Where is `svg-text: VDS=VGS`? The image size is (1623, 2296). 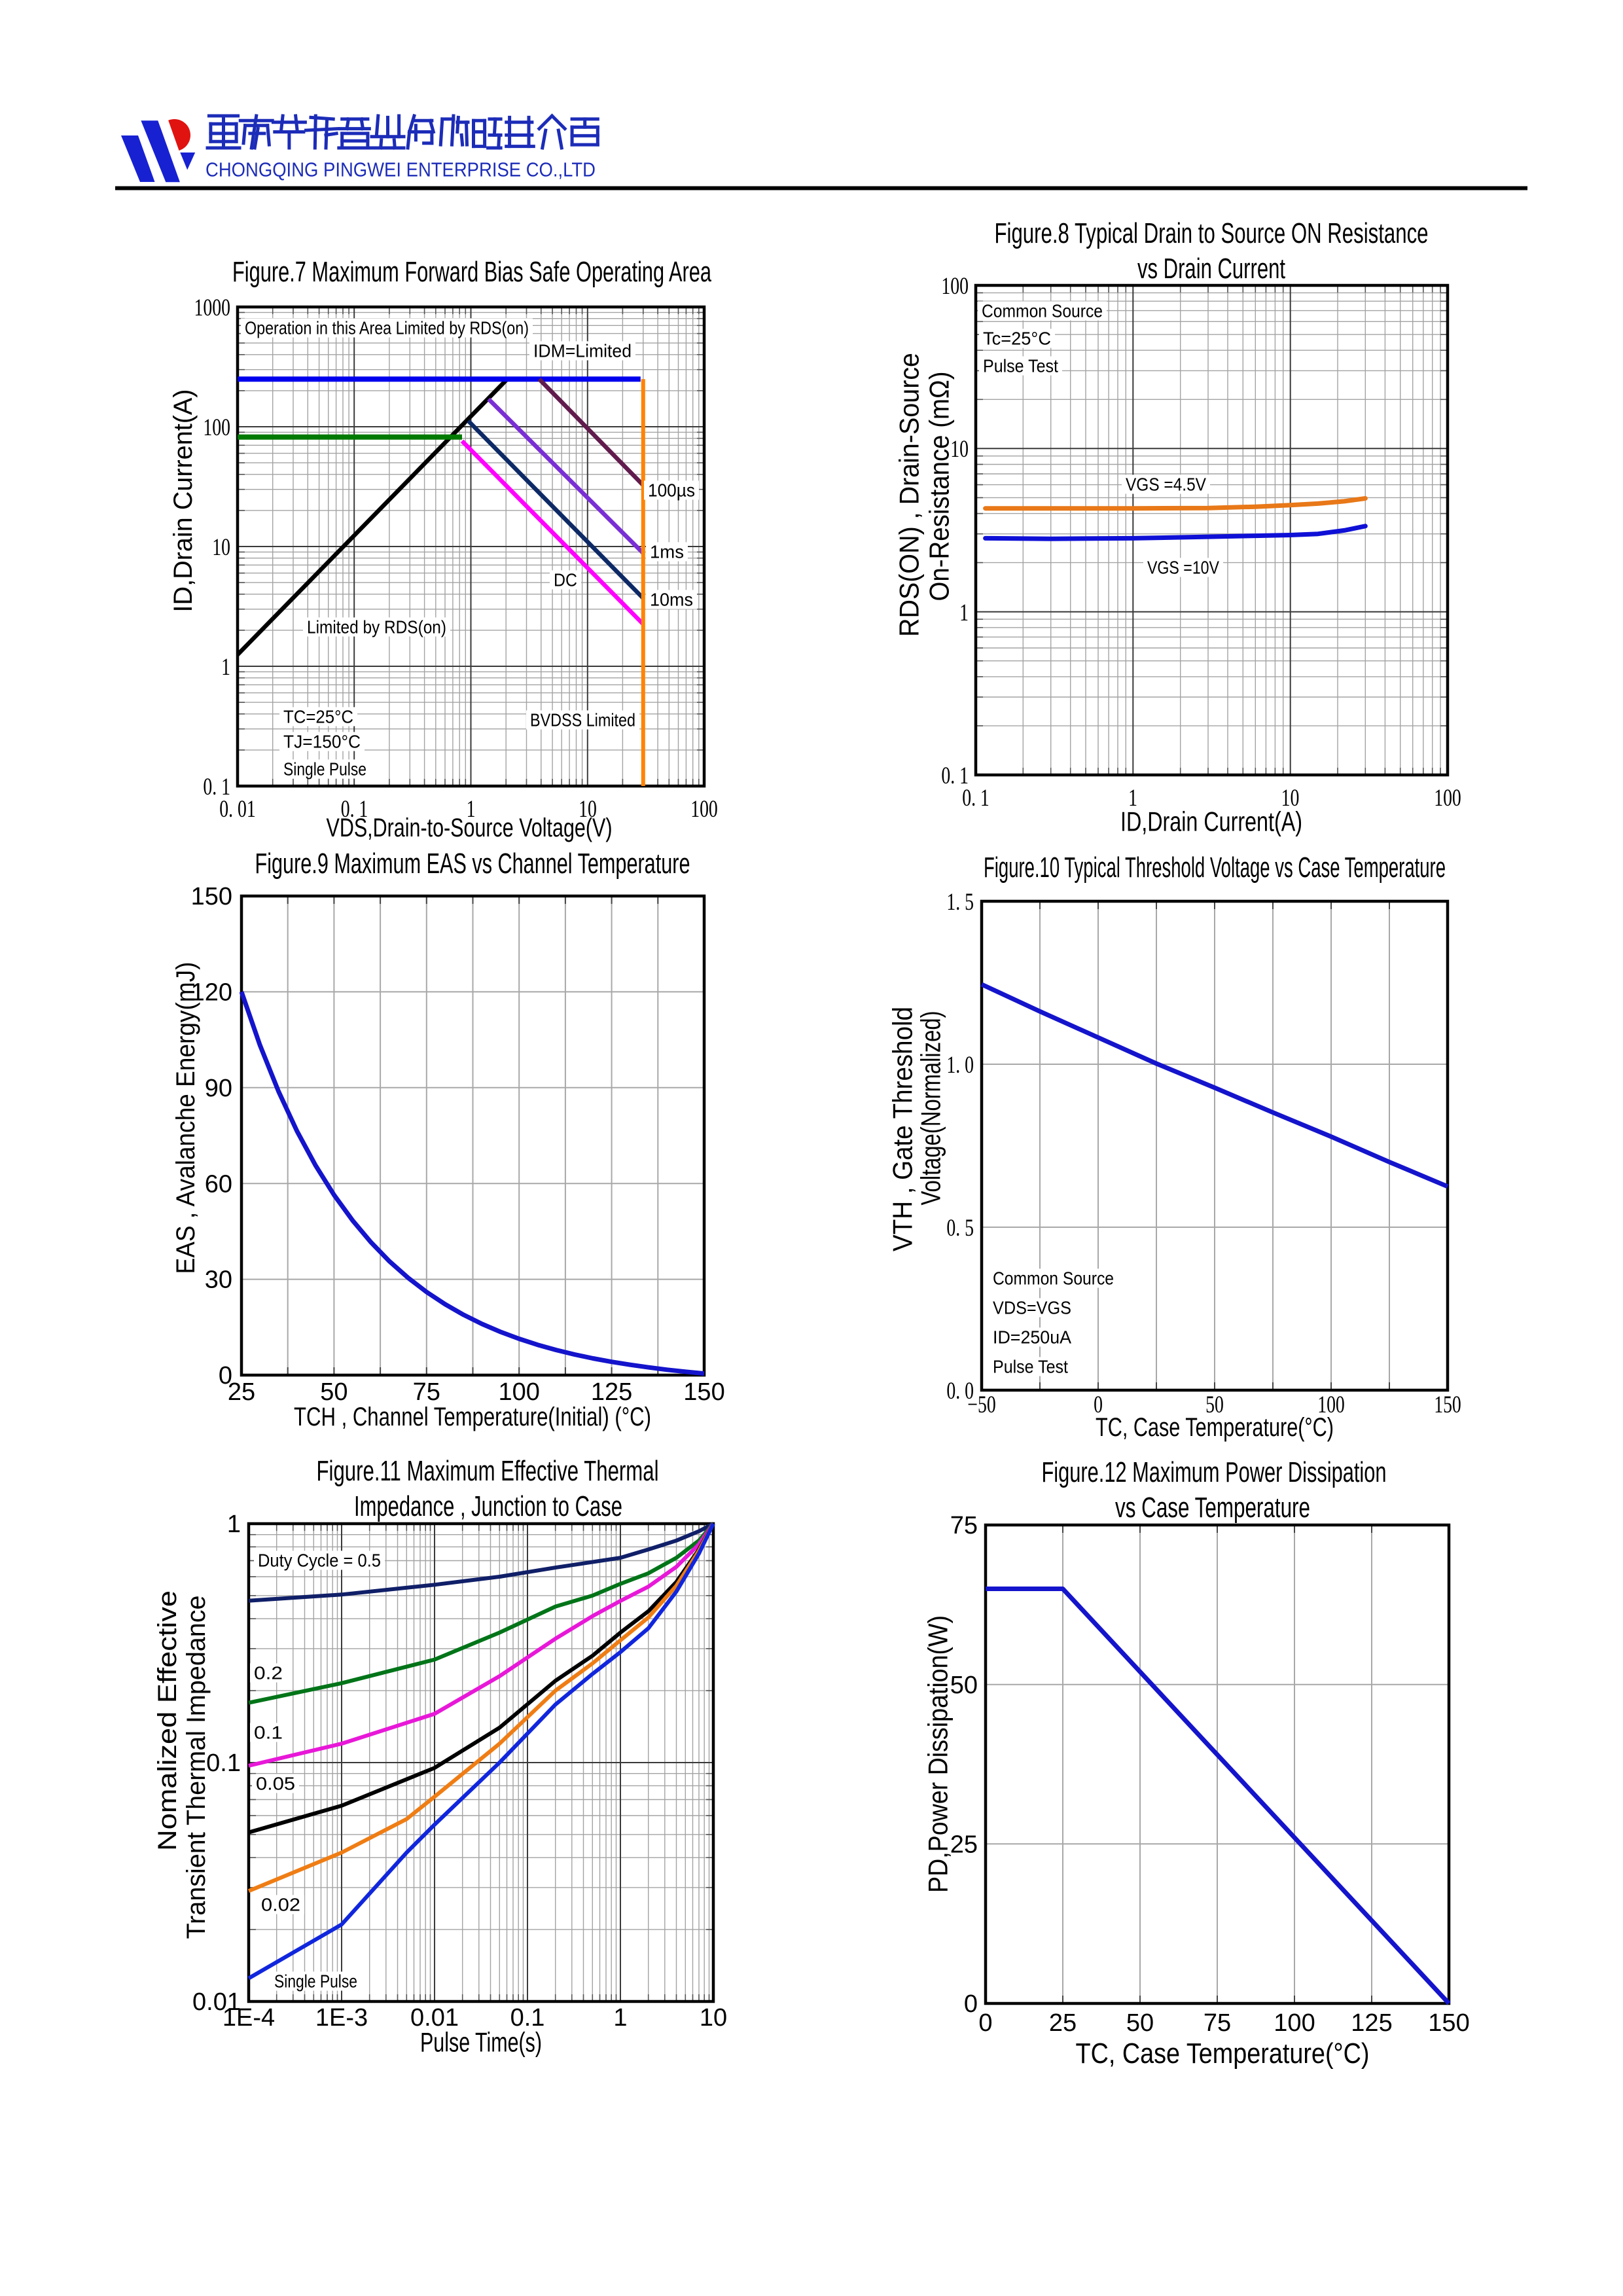
svg-text: VDS=VGS is located at coordinates (1032, 1308).